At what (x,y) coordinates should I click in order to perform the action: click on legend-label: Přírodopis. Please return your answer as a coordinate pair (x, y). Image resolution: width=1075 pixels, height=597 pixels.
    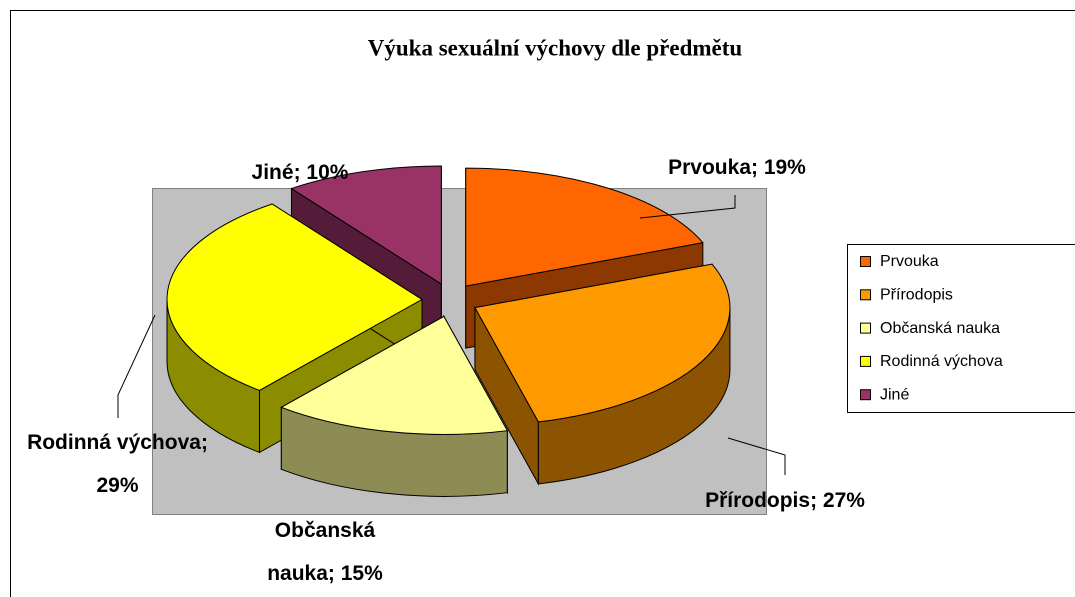
    Looking at the image, I should click on (916, 295).